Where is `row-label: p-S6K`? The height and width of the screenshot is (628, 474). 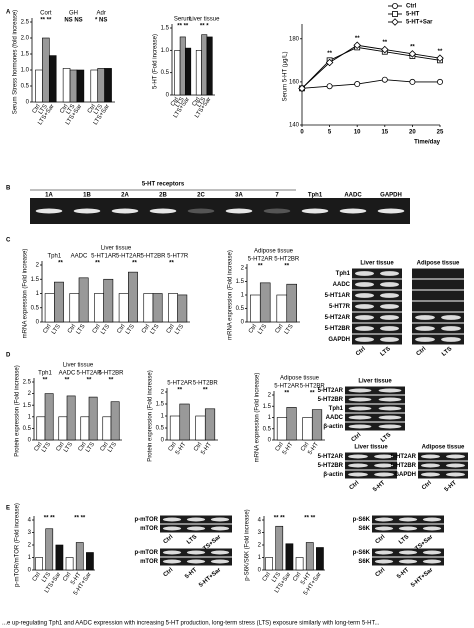 row-label: p-S6K is located at coordinates (362, 520).